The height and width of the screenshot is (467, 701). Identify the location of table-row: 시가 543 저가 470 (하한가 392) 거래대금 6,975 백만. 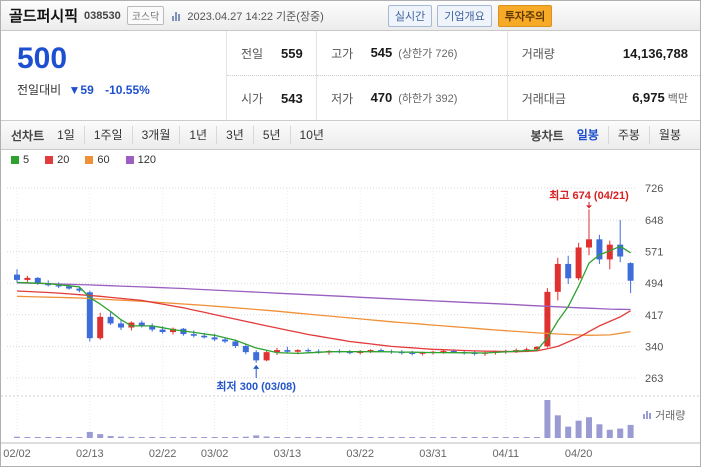
(463, 97).